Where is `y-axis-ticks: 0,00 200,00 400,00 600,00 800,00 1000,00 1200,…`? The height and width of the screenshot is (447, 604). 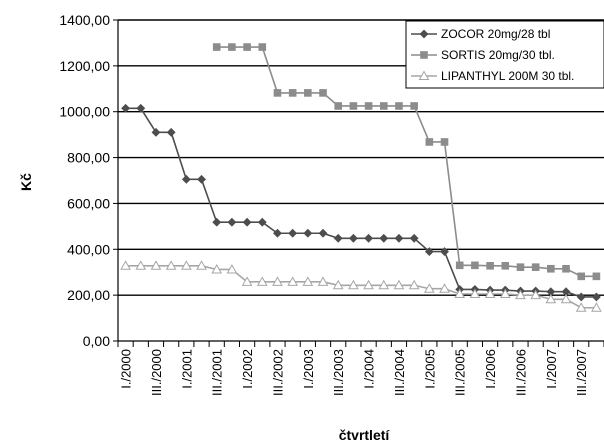
y-axis-ticks: 0,00 200,00 400,00 600,00 800,00 1000,00 1200,… is located at coordinates (88, 180).